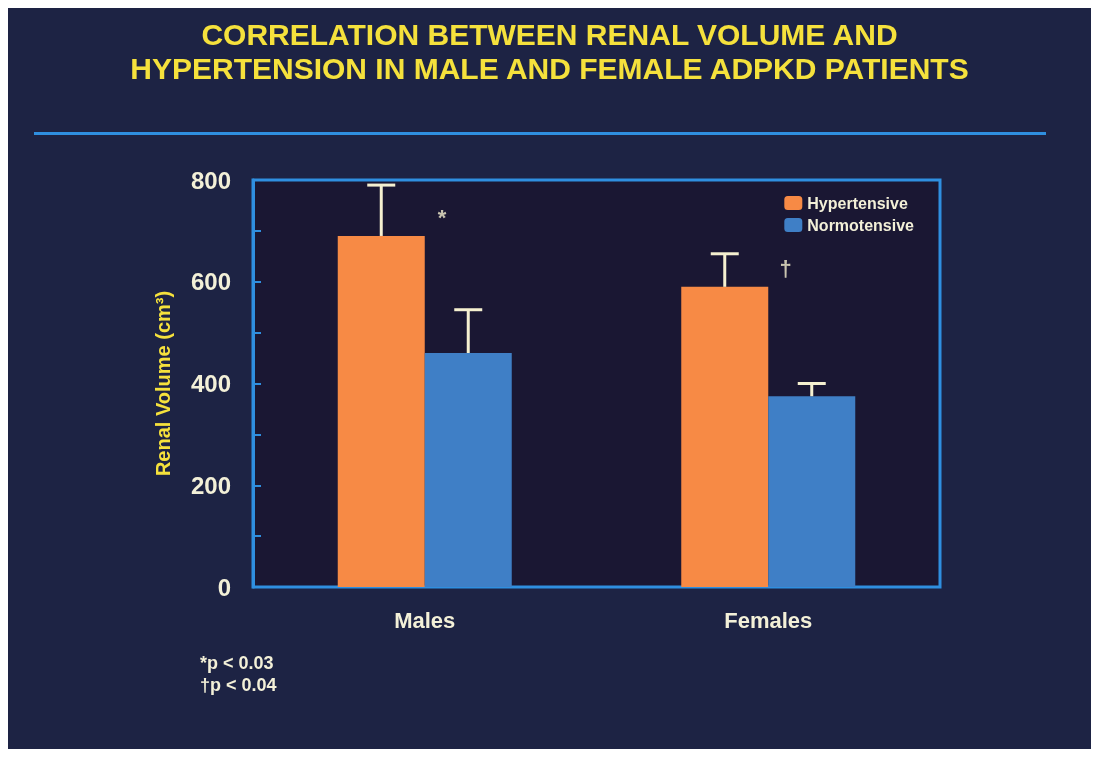  What do you see at coordinates (163, 383) in the screenshot?
I see `y-axis-title: Renal Volume (cm³)` at bounding box center [163, 383].